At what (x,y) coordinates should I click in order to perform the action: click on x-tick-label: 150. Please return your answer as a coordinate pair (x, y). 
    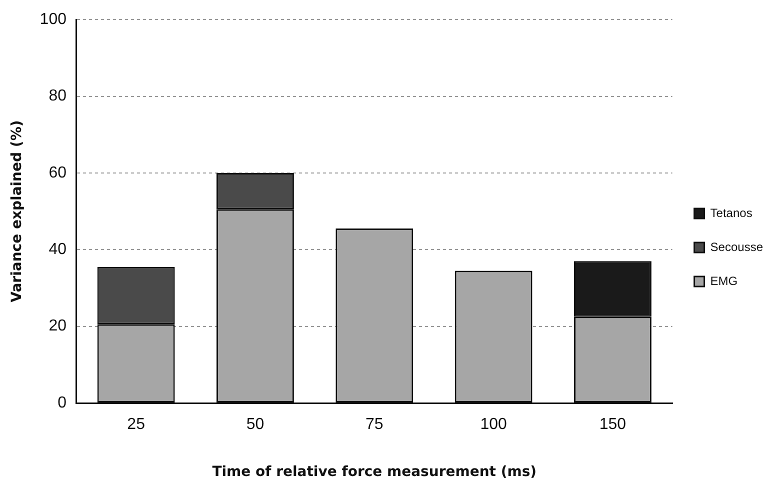
    Looking at the image, I should click on (612, 425).